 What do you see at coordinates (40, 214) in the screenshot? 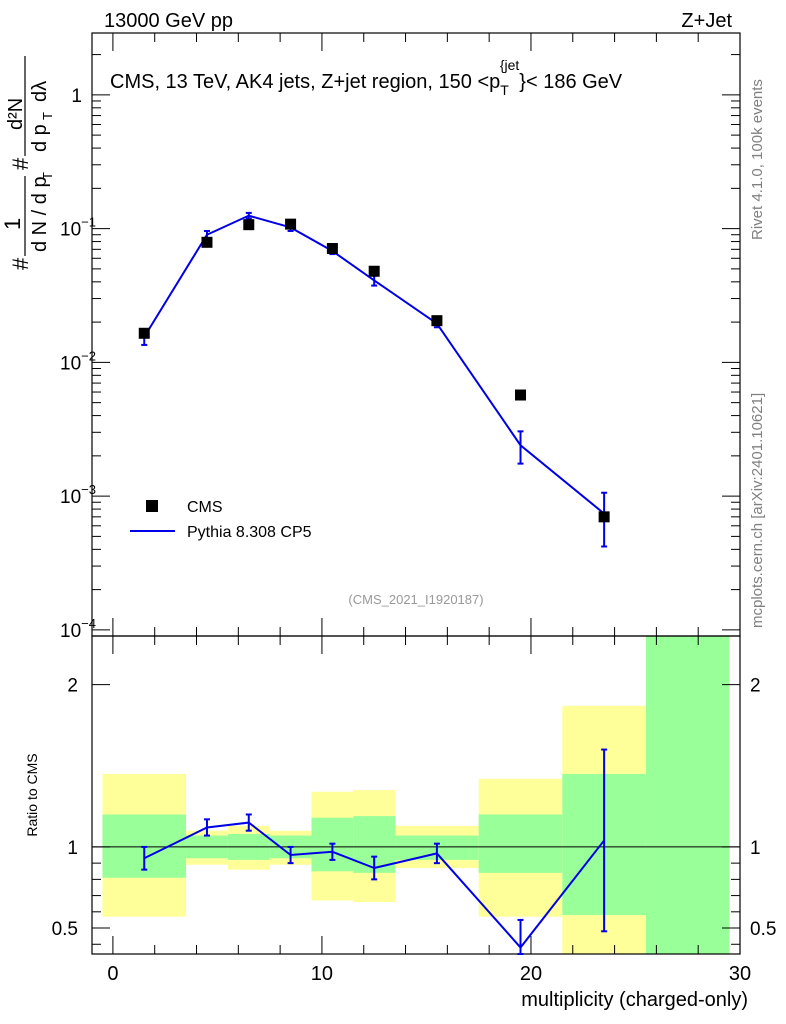
I see `ylabel-dn-dpt: d N / d p` at bounding box center [40, 214].